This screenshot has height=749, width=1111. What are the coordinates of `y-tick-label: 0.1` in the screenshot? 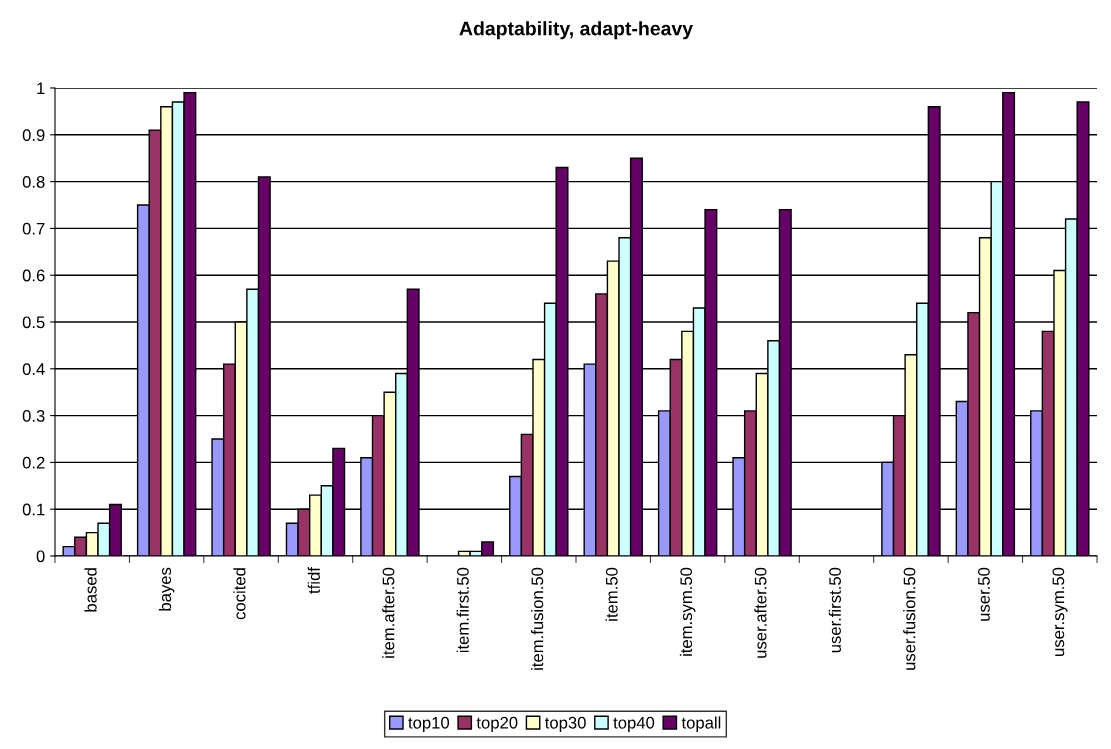 It's located at (33, 509).